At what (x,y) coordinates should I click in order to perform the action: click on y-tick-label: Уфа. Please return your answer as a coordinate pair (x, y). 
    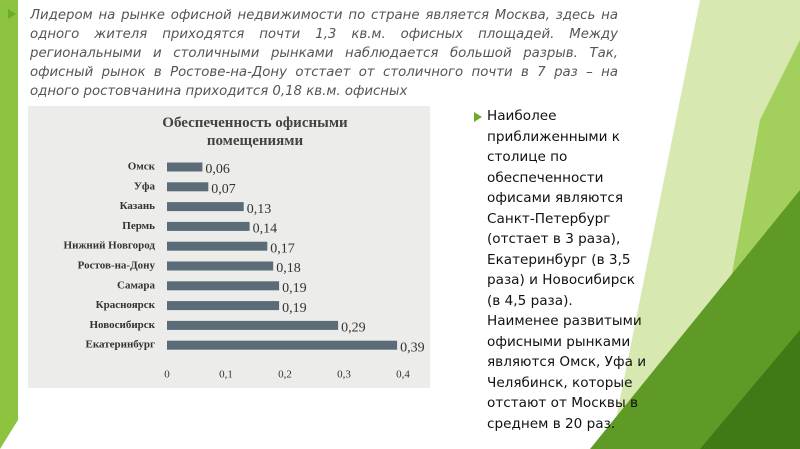
    Looking at the image, I should click on (145, 186).